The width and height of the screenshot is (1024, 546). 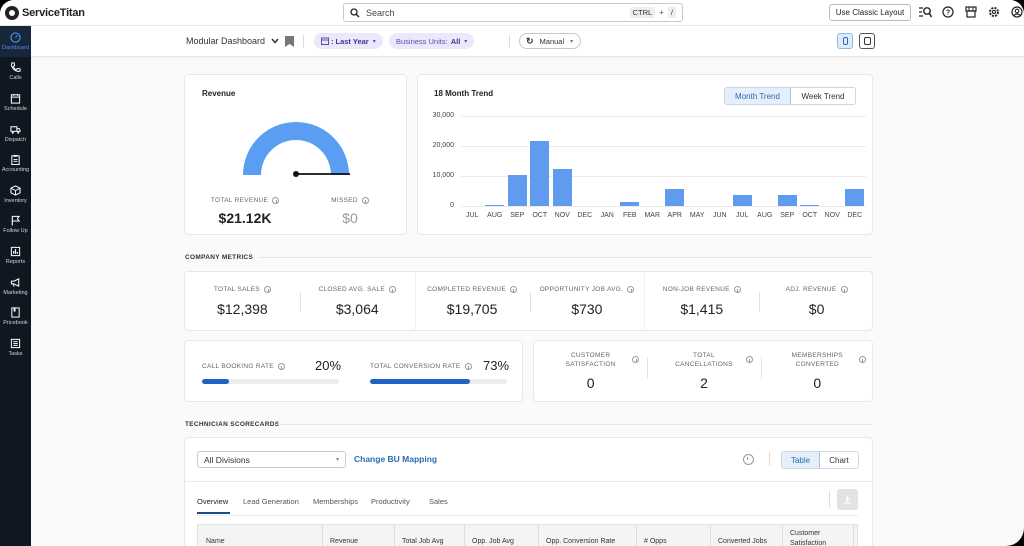 I want to click on x-tick-label: NOV, so click(x=562, y=215).